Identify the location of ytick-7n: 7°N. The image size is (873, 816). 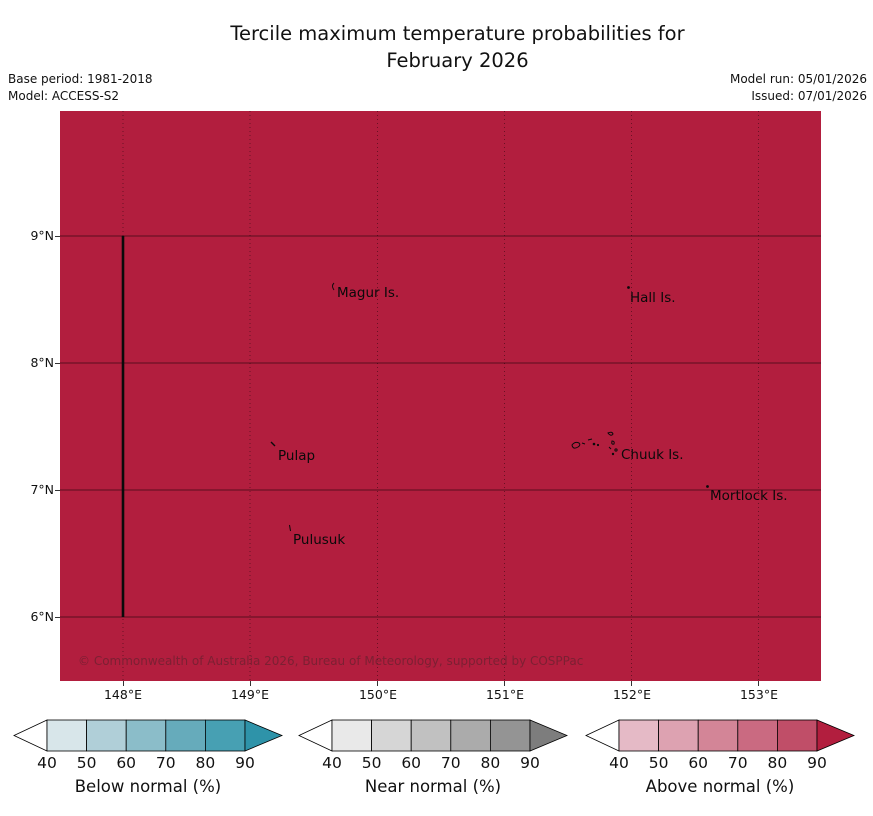
(42, 489).